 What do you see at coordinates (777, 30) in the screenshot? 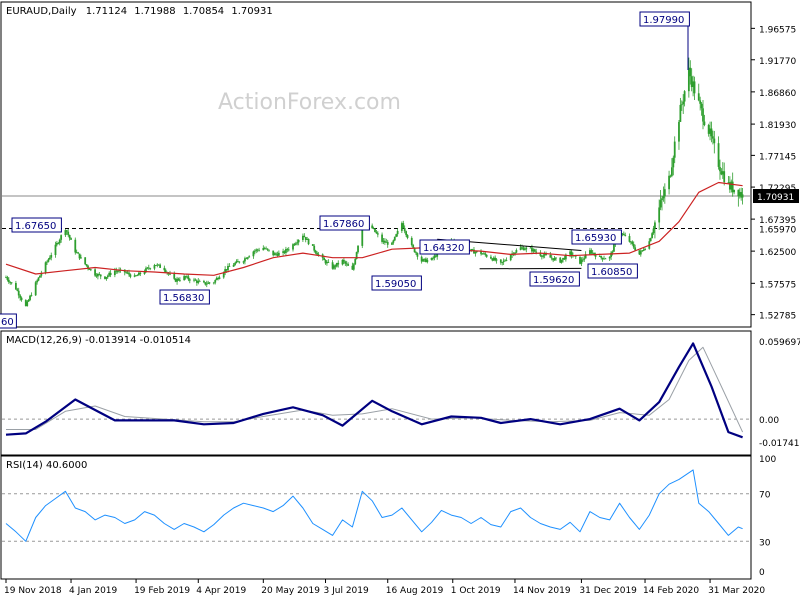
I see `price-tick-label: 1.96575` at bounding box center [777, 30].